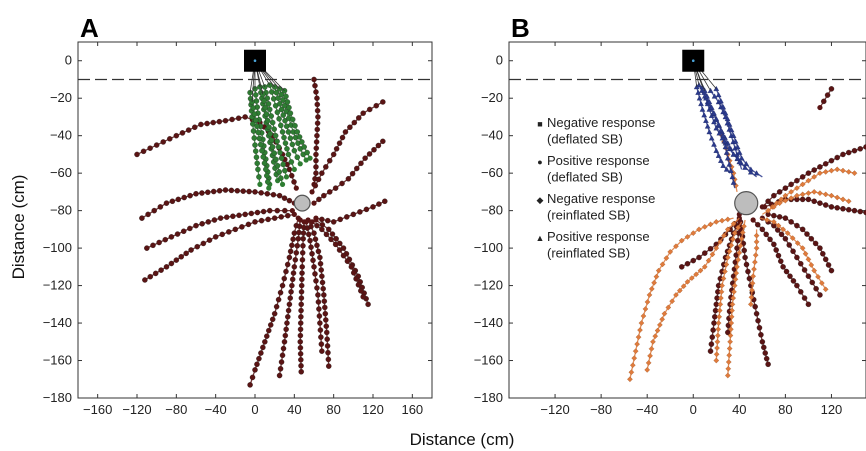  What do you see at coordinates (254, 409) in the screenshot?
I see `panel-a-x-tick-label: 0` at bounding box center [254, 409].